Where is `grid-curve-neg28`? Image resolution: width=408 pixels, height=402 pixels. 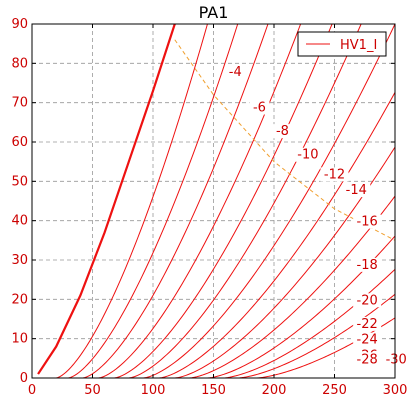 grid-curve-neg28 is located at coordinates (316, 335).